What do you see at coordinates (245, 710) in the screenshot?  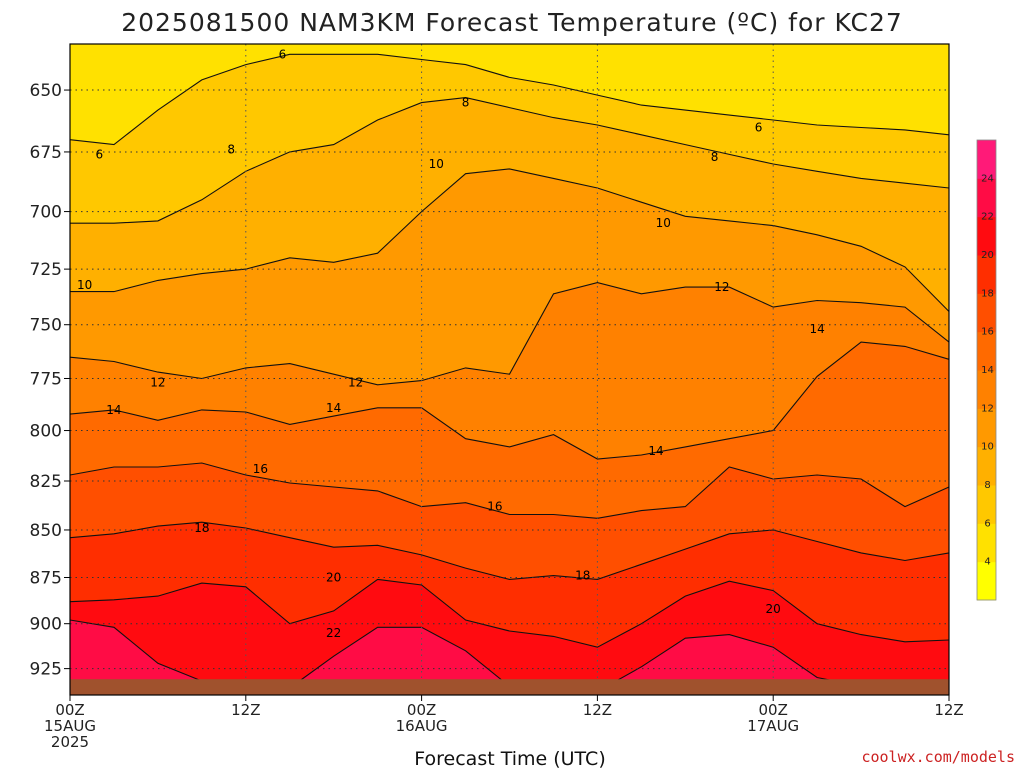 I see `x-tick-label-12-0: 12Z` at bounding box center [245, 710].